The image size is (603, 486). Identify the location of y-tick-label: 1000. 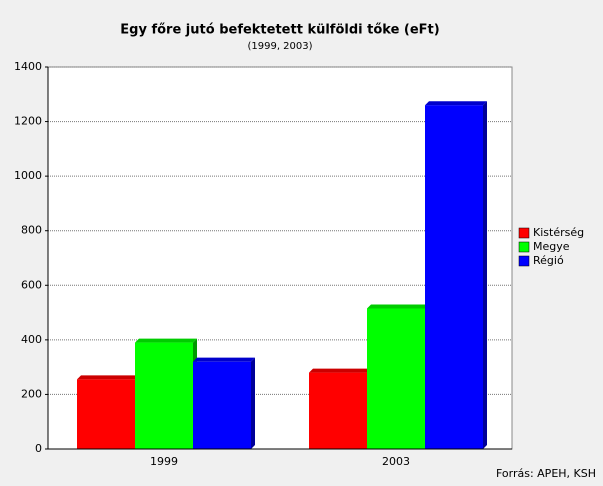
(28, 175).